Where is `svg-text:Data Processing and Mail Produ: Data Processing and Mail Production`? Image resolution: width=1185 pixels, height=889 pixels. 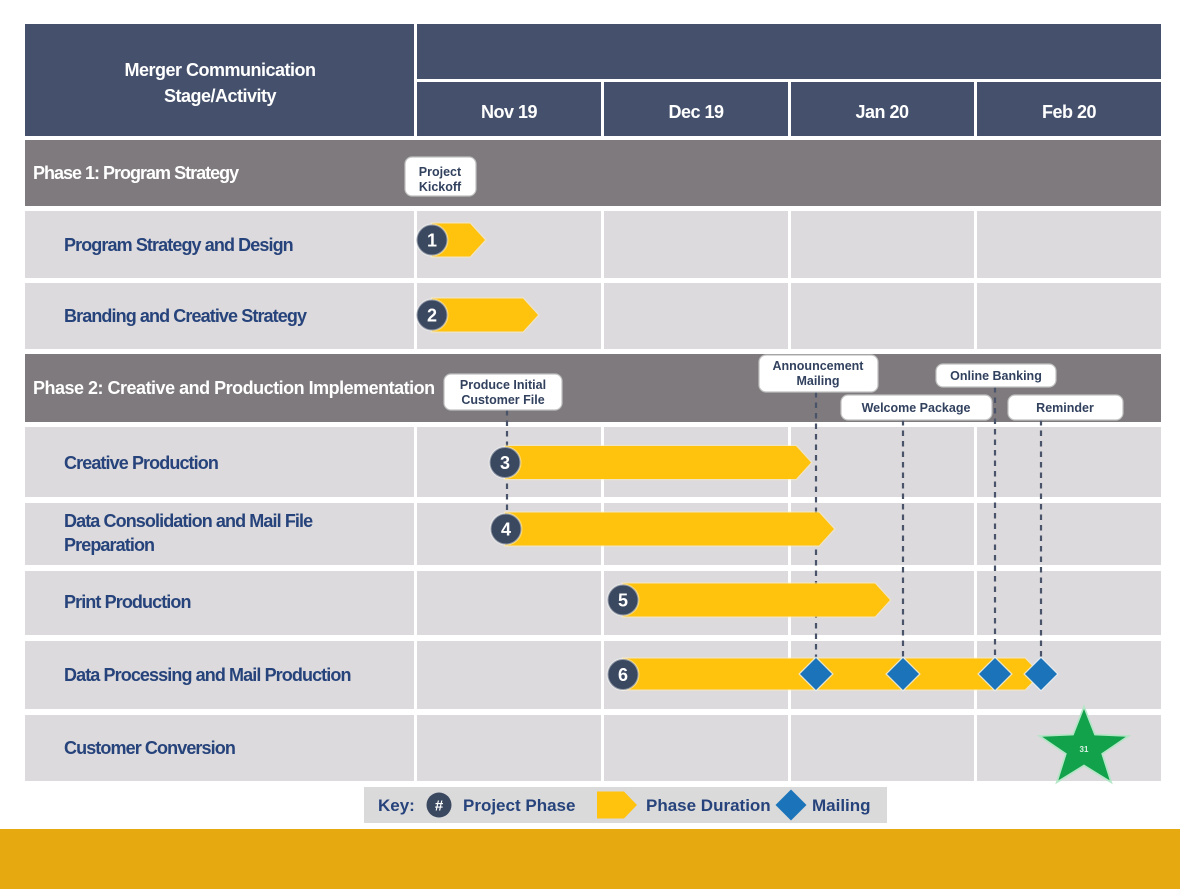 svg-text:Data Processing and Mail Produ: Data Processing and Mail Production is located at coordinates (207, 675).